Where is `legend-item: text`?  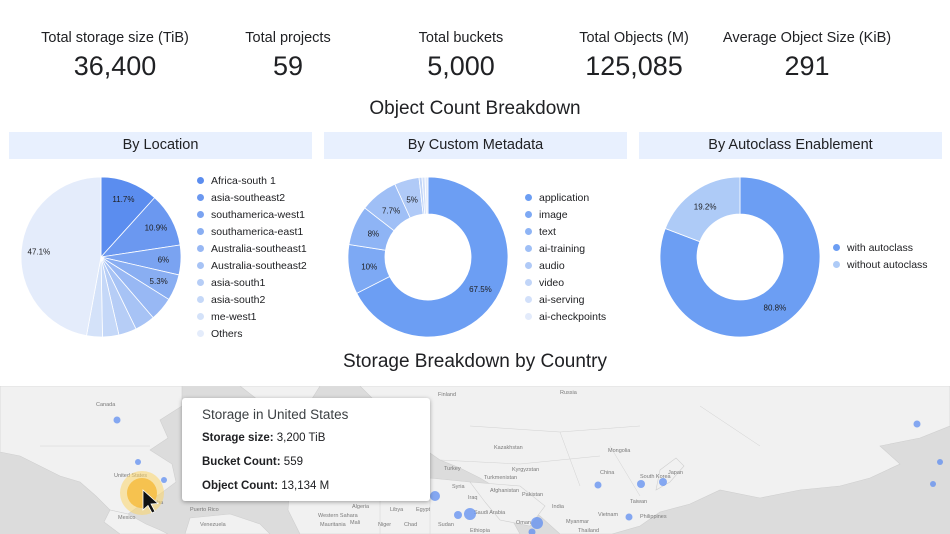
legend-item: text is located at coordinates (565, 232).